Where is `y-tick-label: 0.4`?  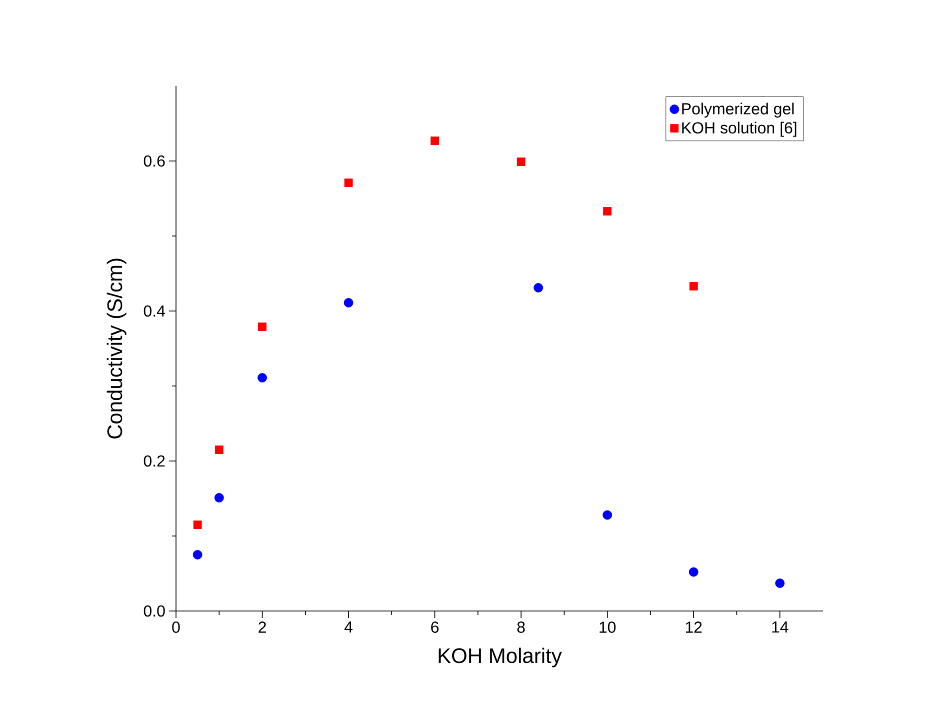 y-tick-label: 0.4 is located at coordinates (154, 311).